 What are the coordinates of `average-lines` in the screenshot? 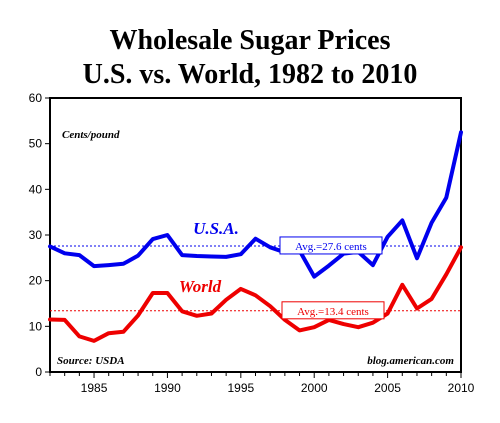 It's located at (255, 278).